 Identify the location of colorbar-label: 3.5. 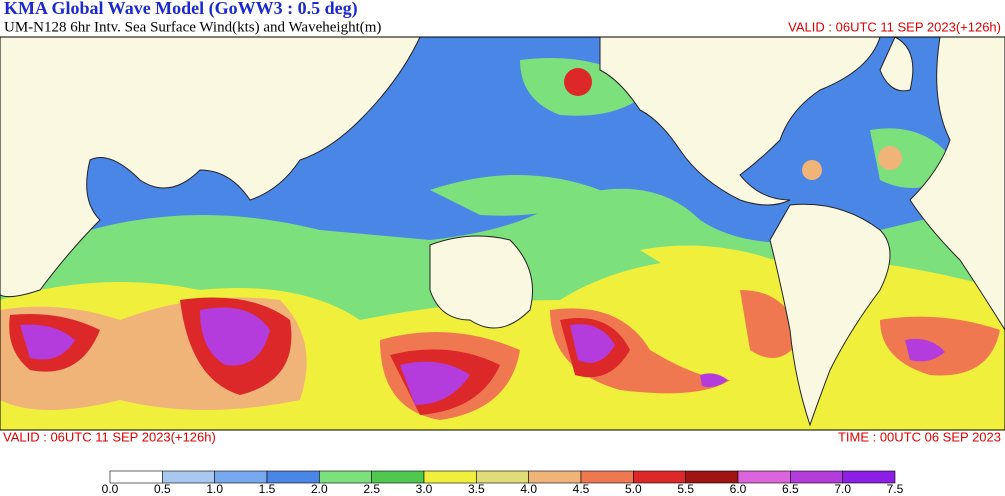
(476, 489).